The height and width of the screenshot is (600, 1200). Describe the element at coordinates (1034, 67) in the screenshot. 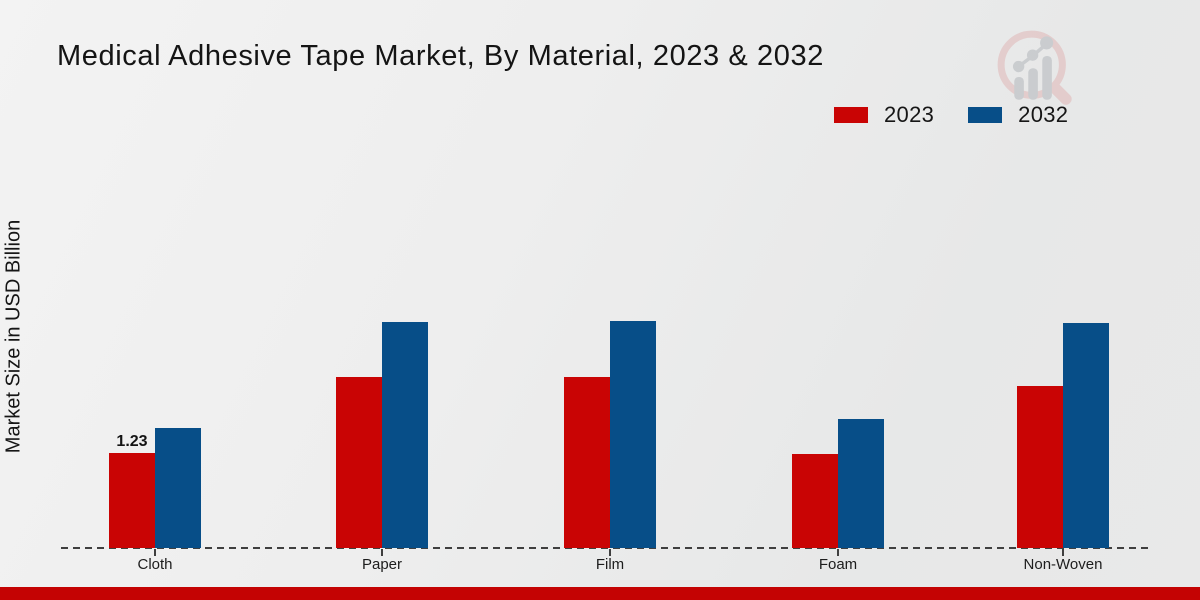

I see `magnifier-bar-chart-logo-icon` at that location.